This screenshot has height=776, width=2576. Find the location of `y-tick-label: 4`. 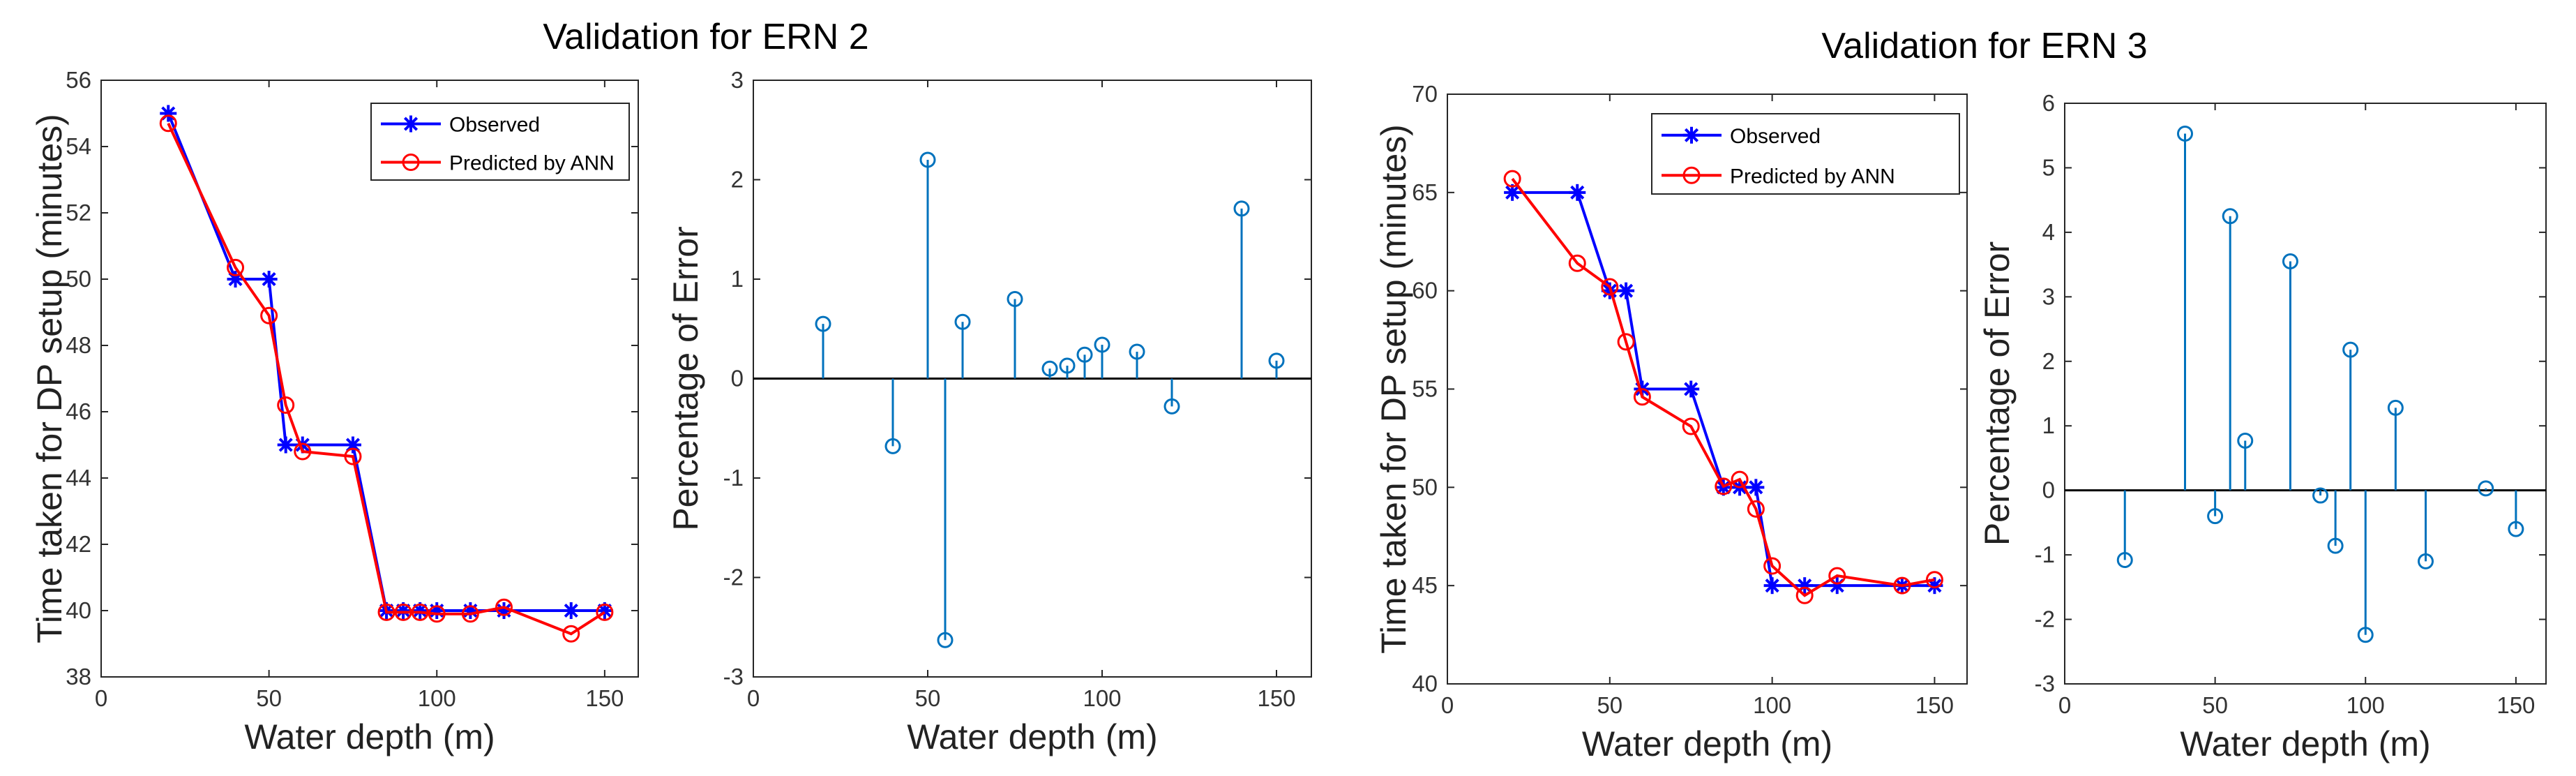

y-tick-label: 4 is located at coordinates (2048, 232).